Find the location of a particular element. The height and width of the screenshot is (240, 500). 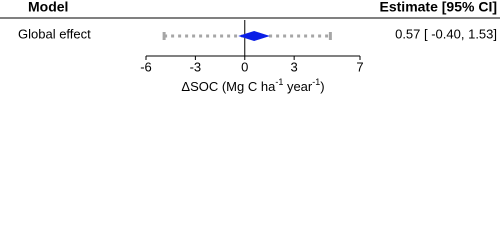

x-label-part: ) is located at coordinates (322, 86).